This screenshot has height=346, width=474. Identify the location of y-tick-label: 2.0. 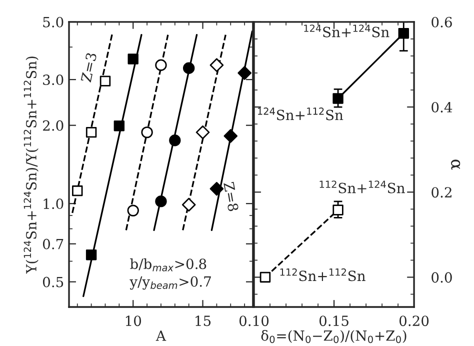
(53, 125).